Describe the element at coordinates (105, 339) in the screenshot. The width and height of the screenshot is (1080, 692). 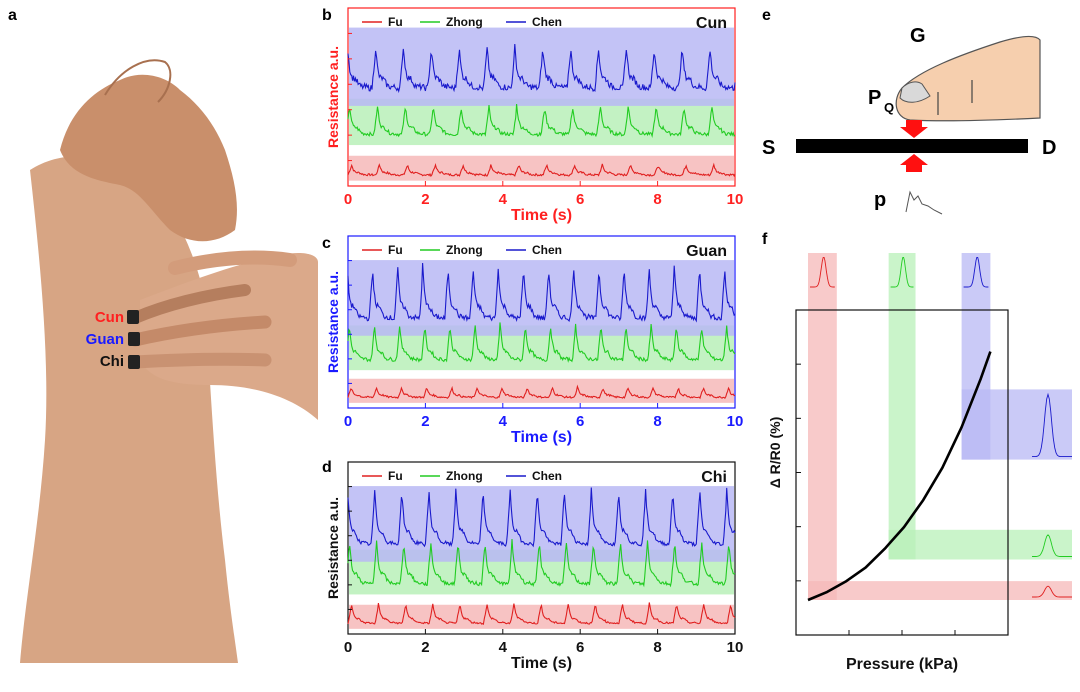
I see `label-guan: Guan` at that location.